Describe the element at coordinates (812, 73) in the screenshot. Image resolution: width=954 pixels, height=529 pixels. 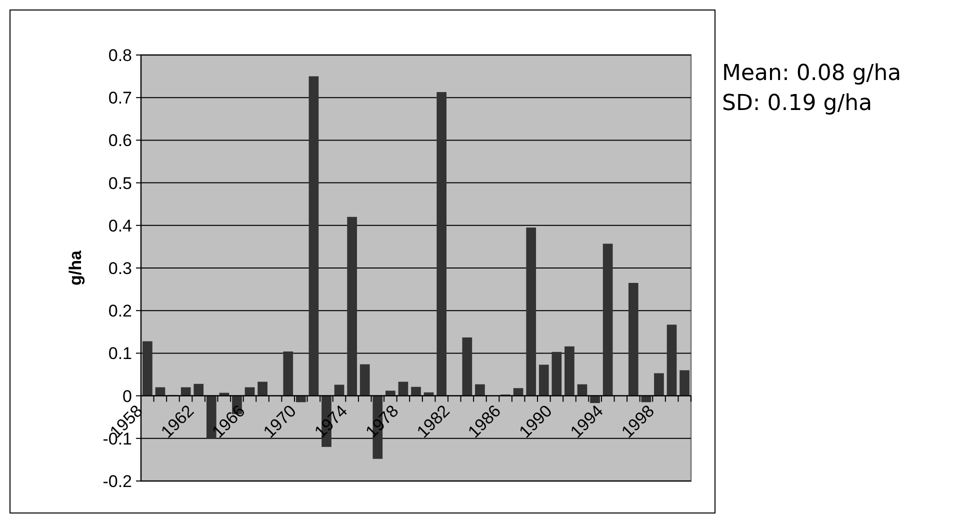
I see `text: Mean: 0.08 g/ha` at that location.